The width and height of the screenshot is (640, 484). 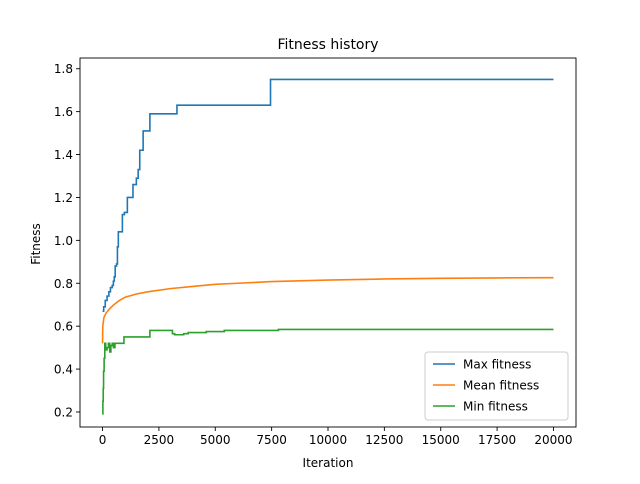 I want to click on y-tick-label: 0.8, so click(x=63, y=284).